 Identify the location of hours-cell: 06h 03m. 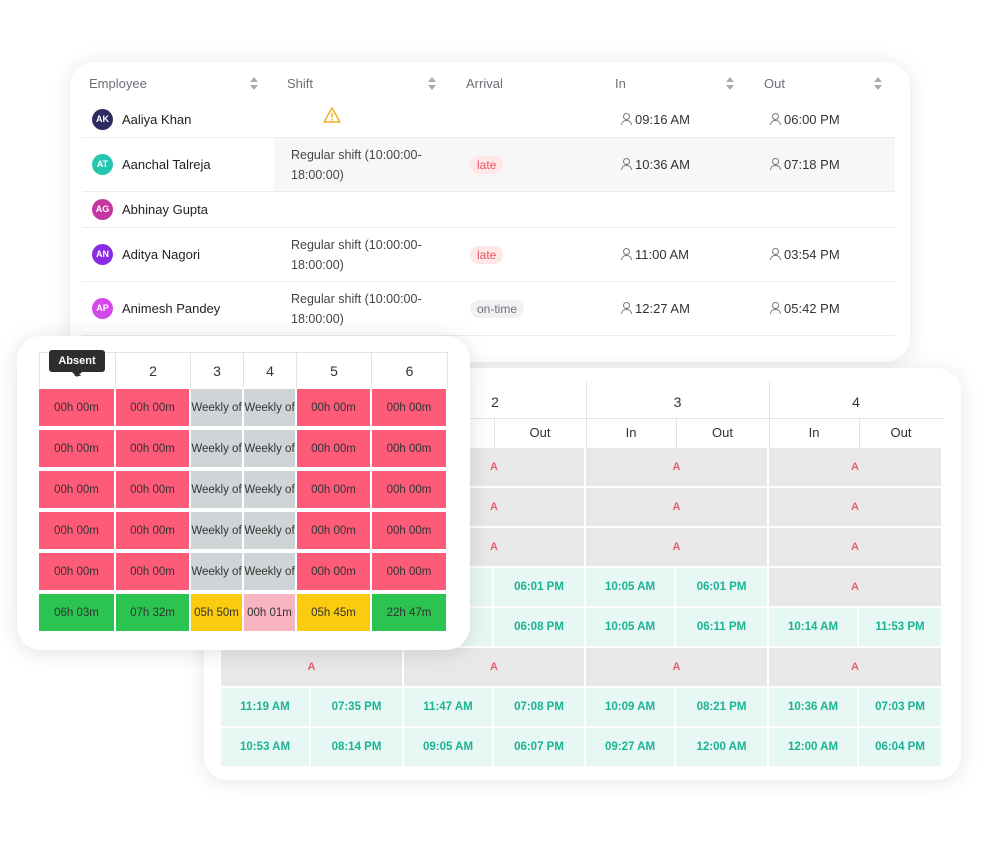
(77, 613).